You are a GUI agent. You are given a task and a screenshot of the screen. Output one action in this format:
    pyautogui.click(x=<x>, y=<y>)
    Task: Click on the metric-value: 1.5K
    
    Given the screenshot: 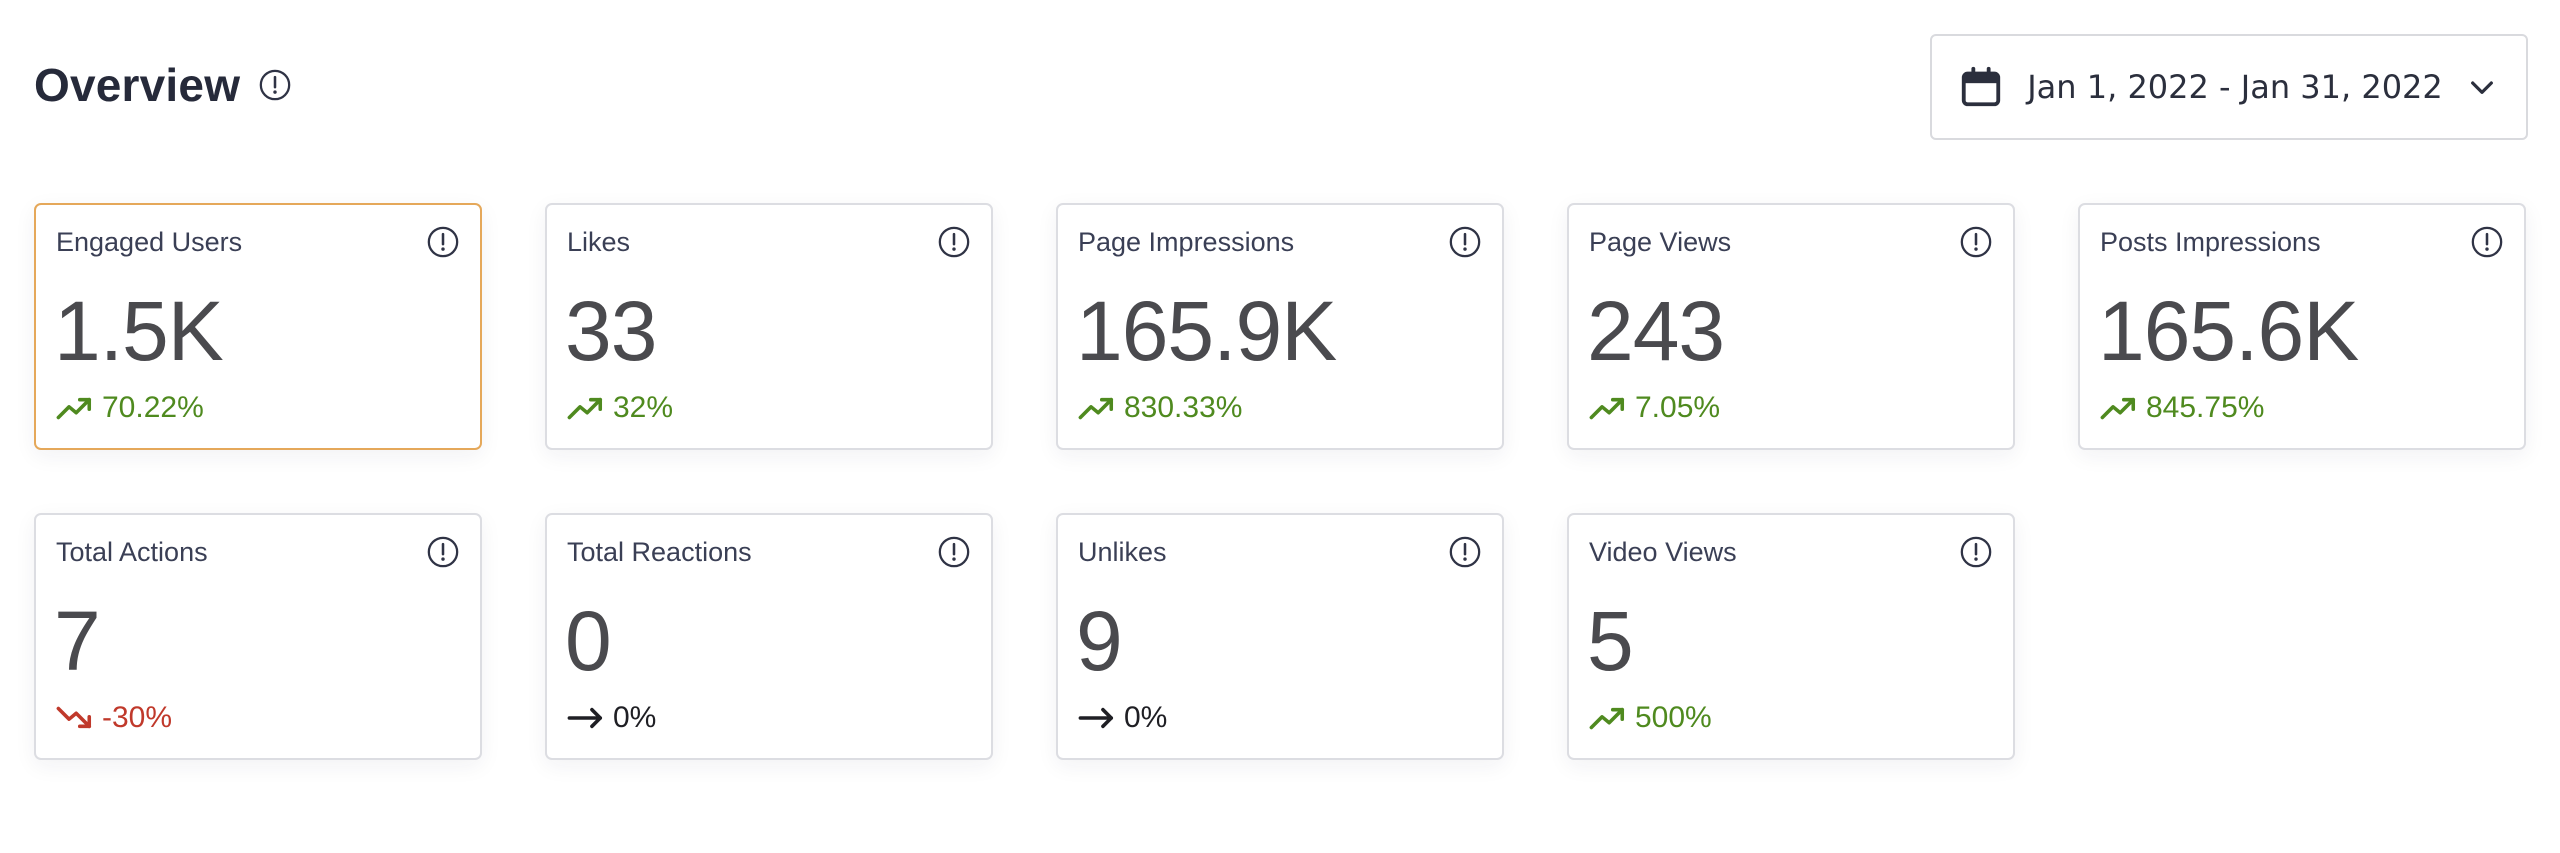 What is the action you would take?
    pyautogui.click(x=139, y=331)
    